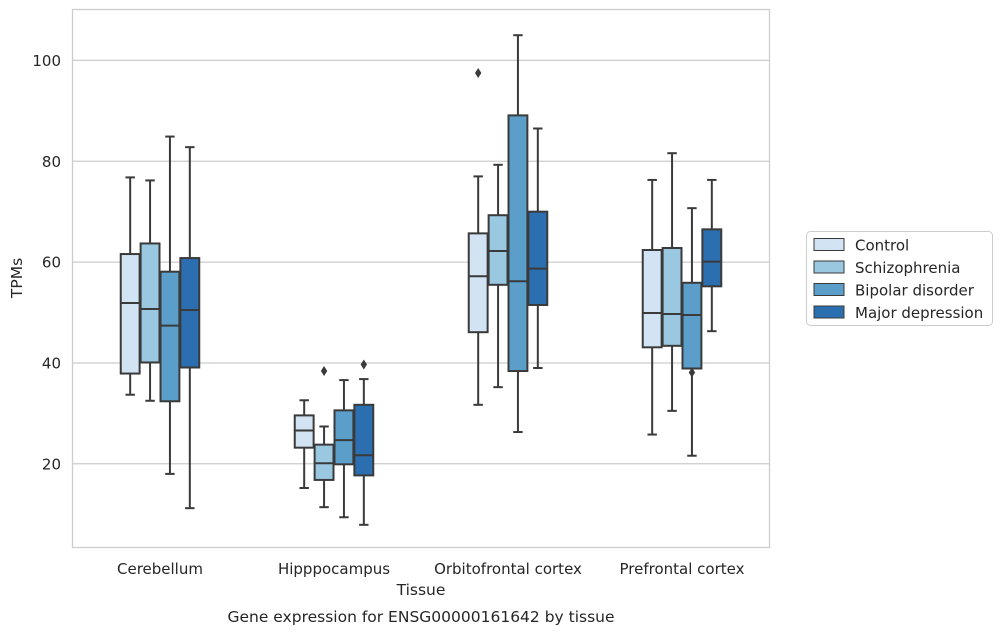 The height and width of the screenshot is (634, 1002). I want to click on box-control-cerebellum, so click(130, 286).